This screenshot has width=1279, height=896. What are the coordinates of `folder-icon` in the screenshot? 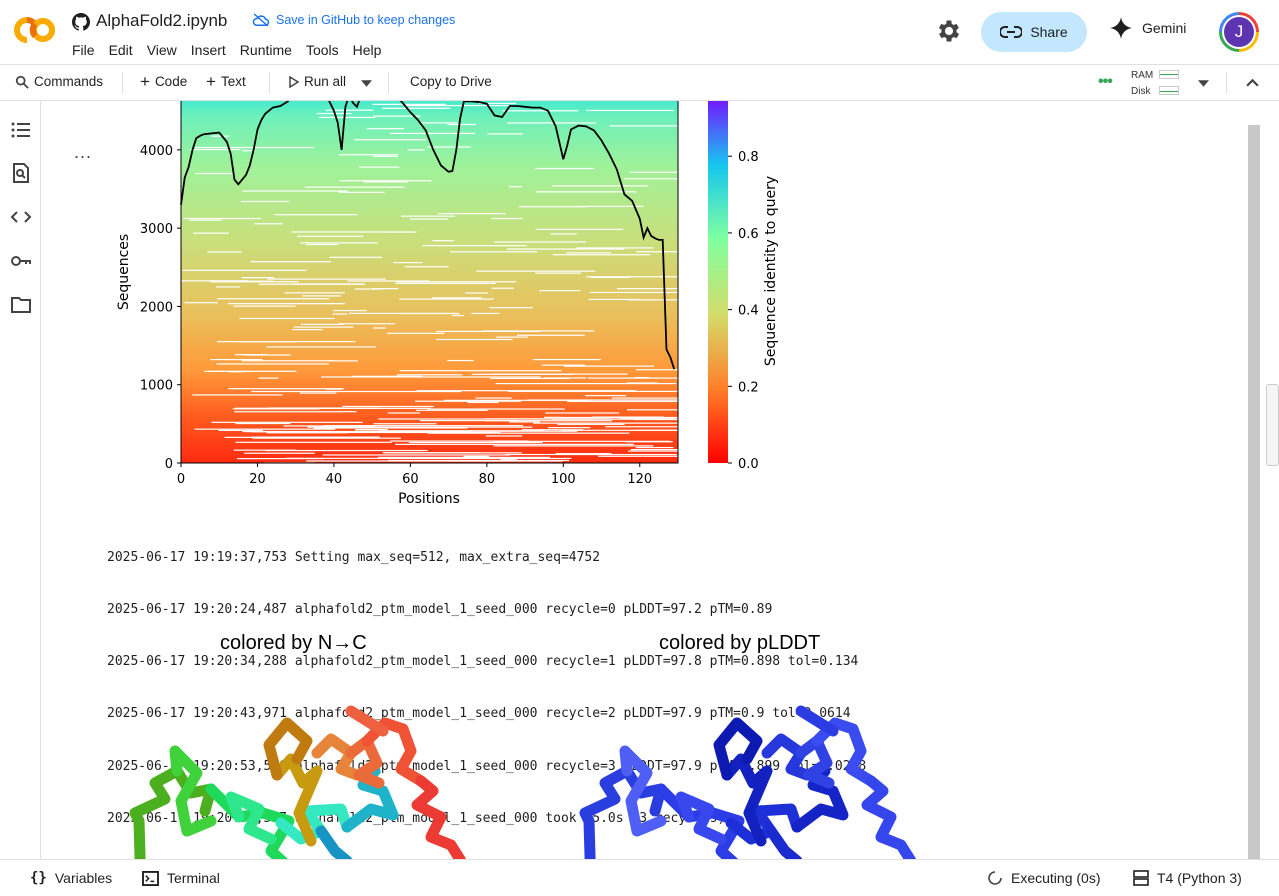 It's located at (21, 305).